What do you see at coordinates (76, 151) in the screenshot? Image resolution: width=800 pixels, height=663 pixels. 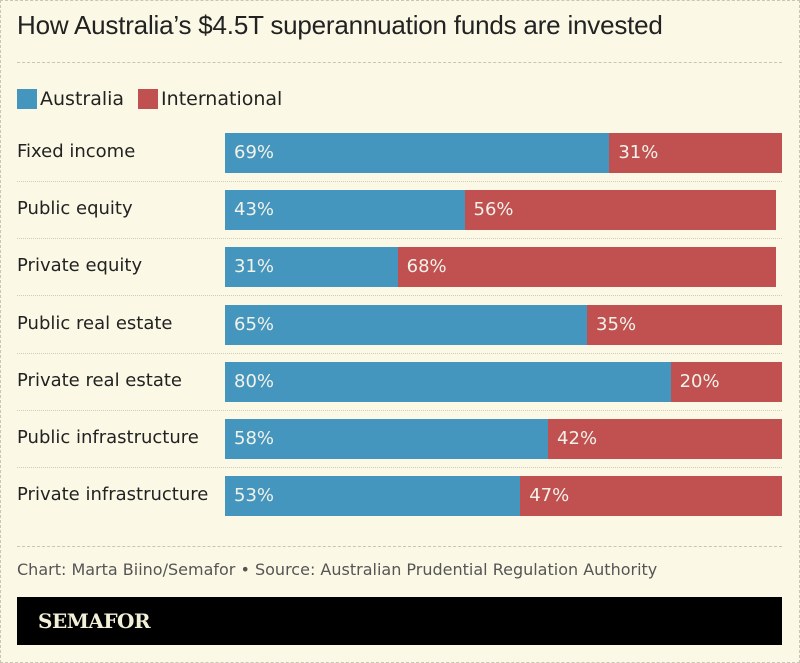 I see `category-label: Fixed income` at bounding box center [76, 151].